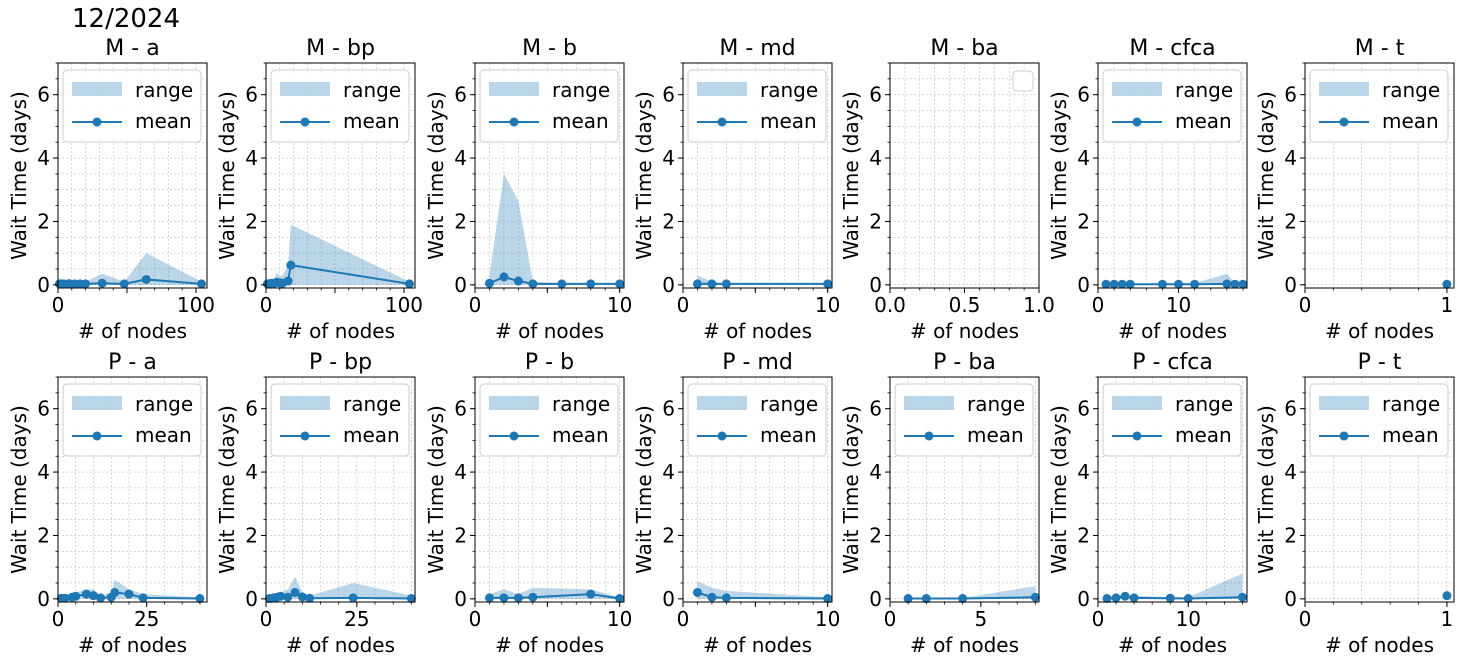 This screenshot has height=667, width=1463. Describe the element at coordinates (1447, 619) in the screenshot. I see `x-tick-label: 1` at that location.